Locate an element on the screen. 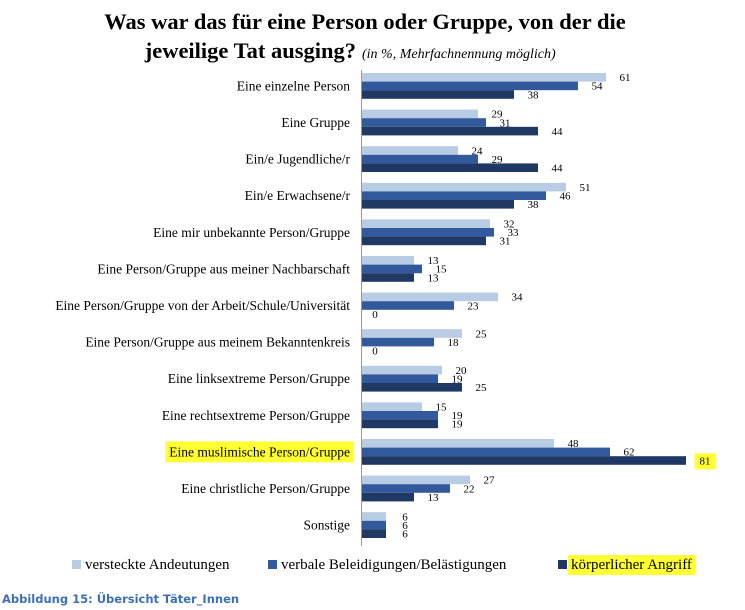 The image size is (745, 610). data-label: 34 is located at coordinates (518, 298).